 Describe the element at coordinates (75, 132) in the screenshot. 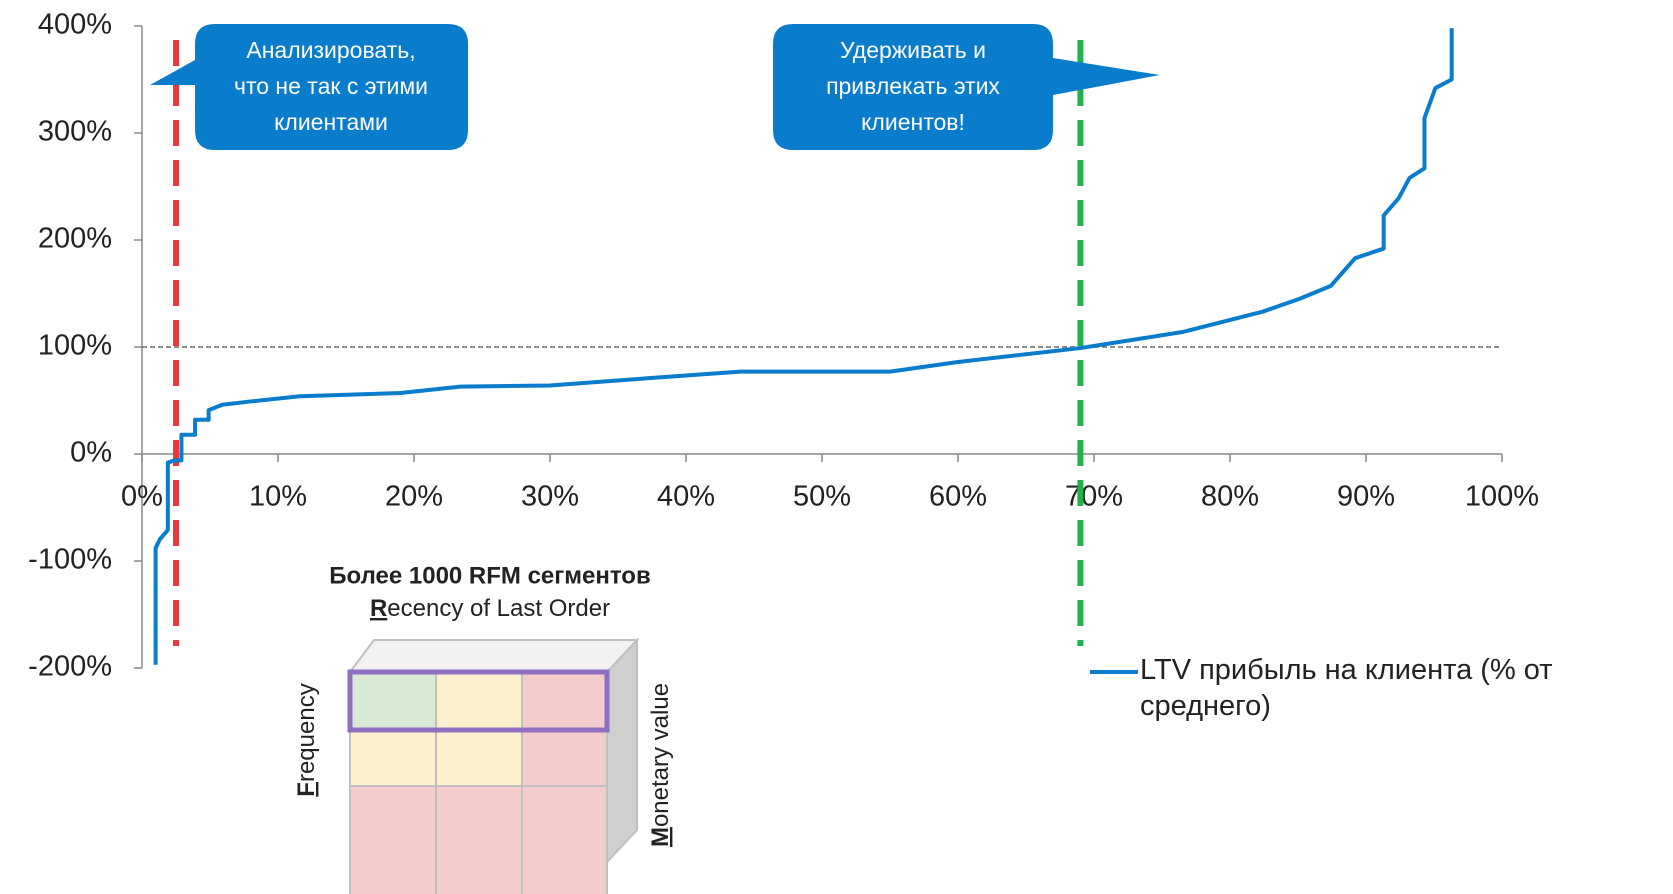

I see `y-tick-label: 300%` at that location.